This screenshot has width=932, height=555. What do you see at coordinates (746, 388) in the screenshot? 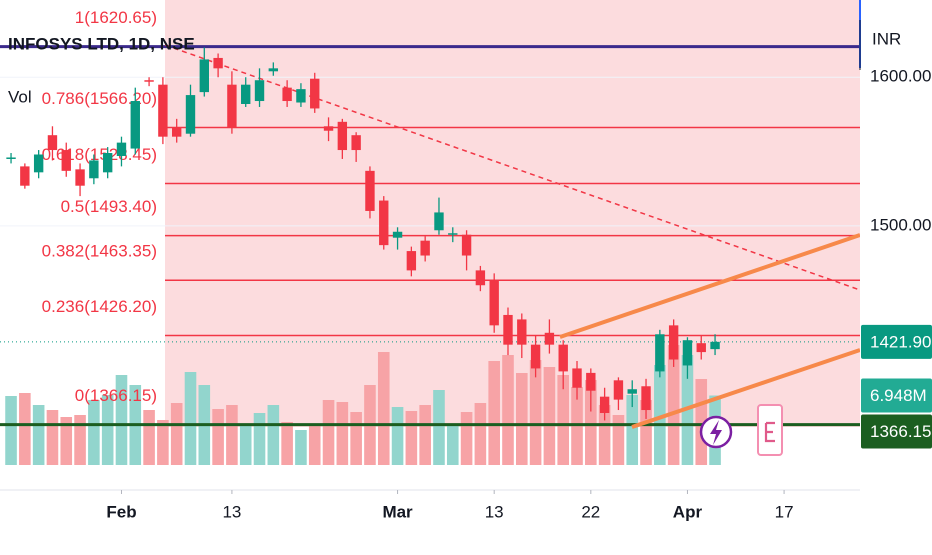
I see `channel-line` at bounding box center [746, 388].